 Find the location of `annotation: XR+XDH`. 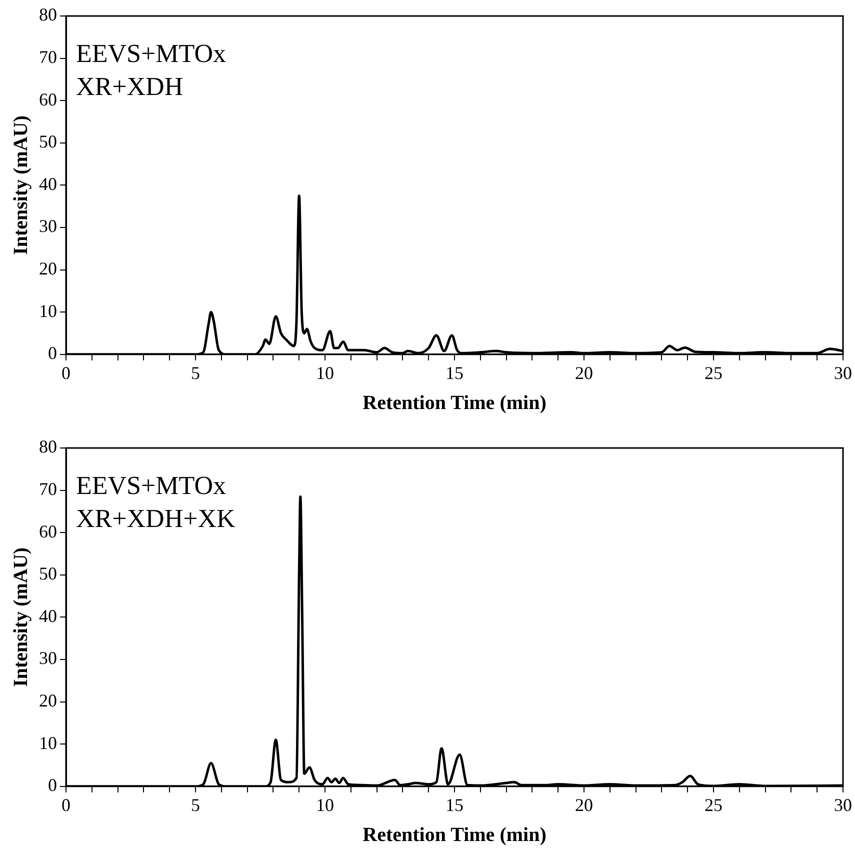

annotation: XR+XDH is located at coordinates (130, 86).